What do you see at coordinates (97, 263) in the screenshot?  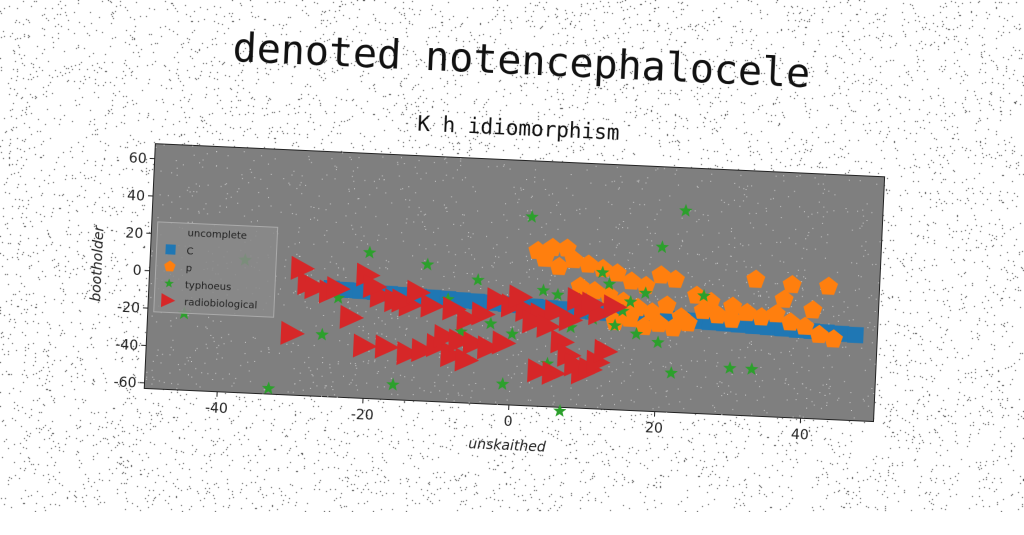 I see `y-axis-label: bootholder` at bounding box center [97, 263].